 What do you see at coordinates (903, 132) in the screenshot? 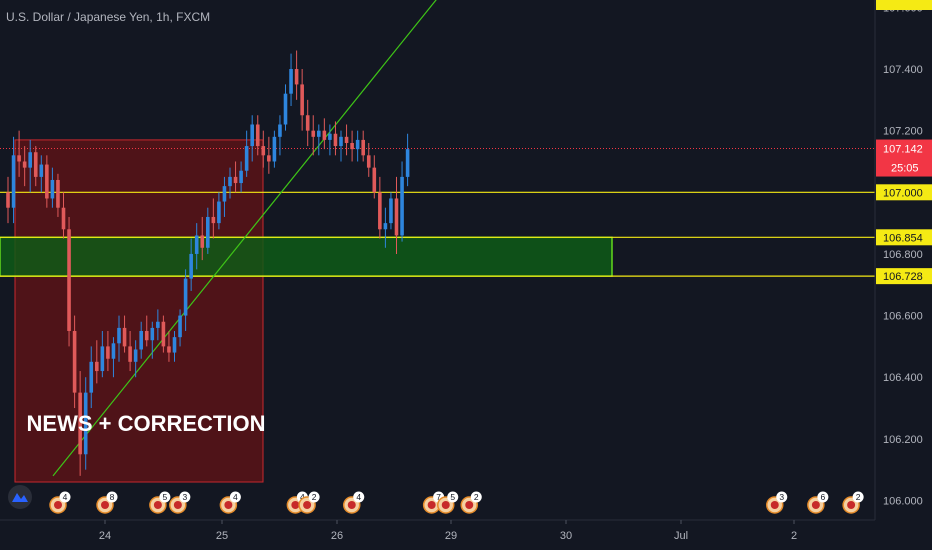
I see `y-tick-label: 107.200` at bounding box center [903, 132].